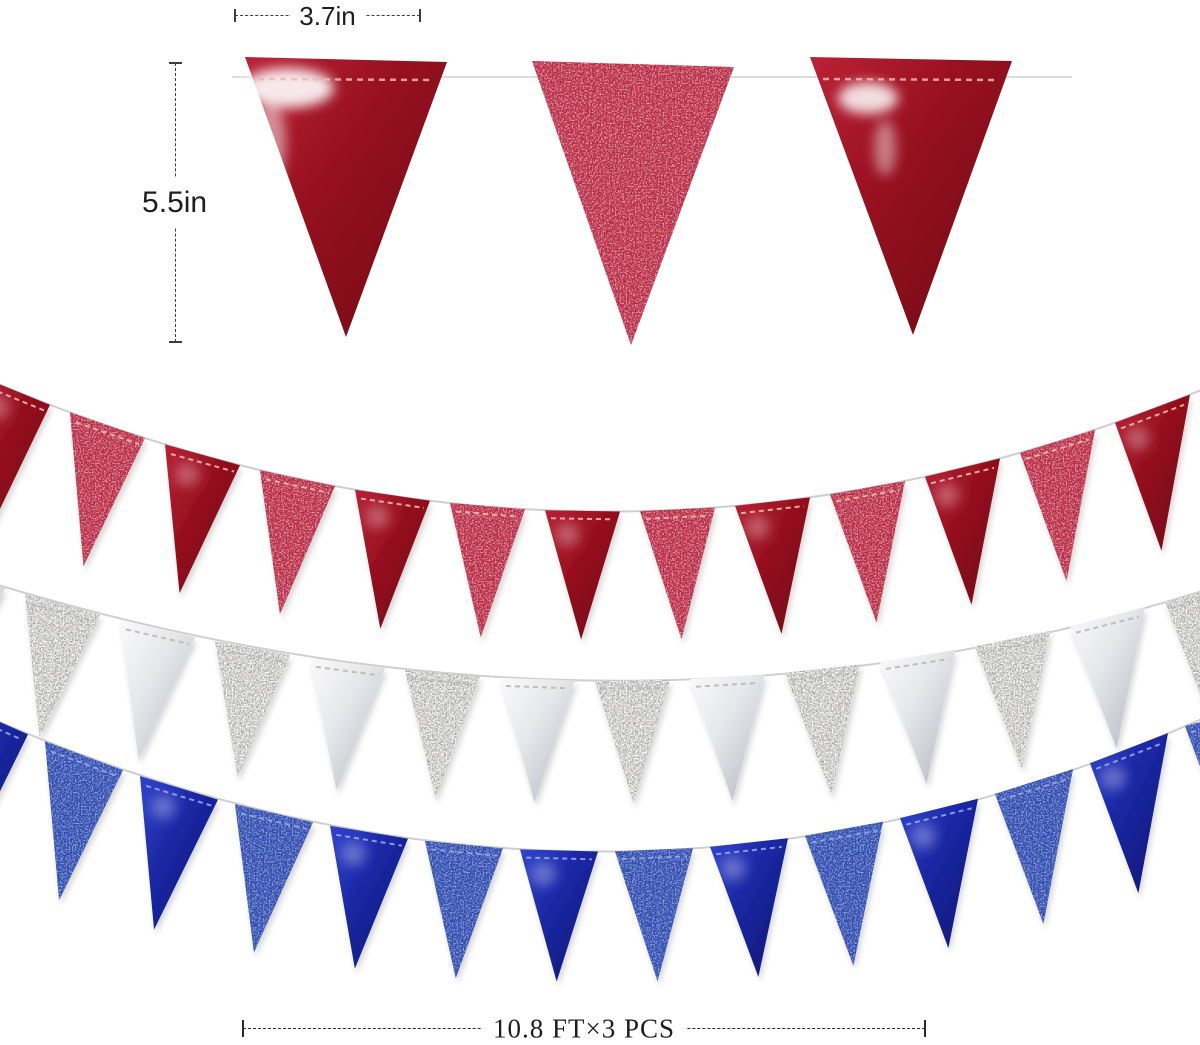 The width and height of the screenshot is (1200, 1045). I want to click on detail-pennant-flag-red-glitter, so click(633, 203).